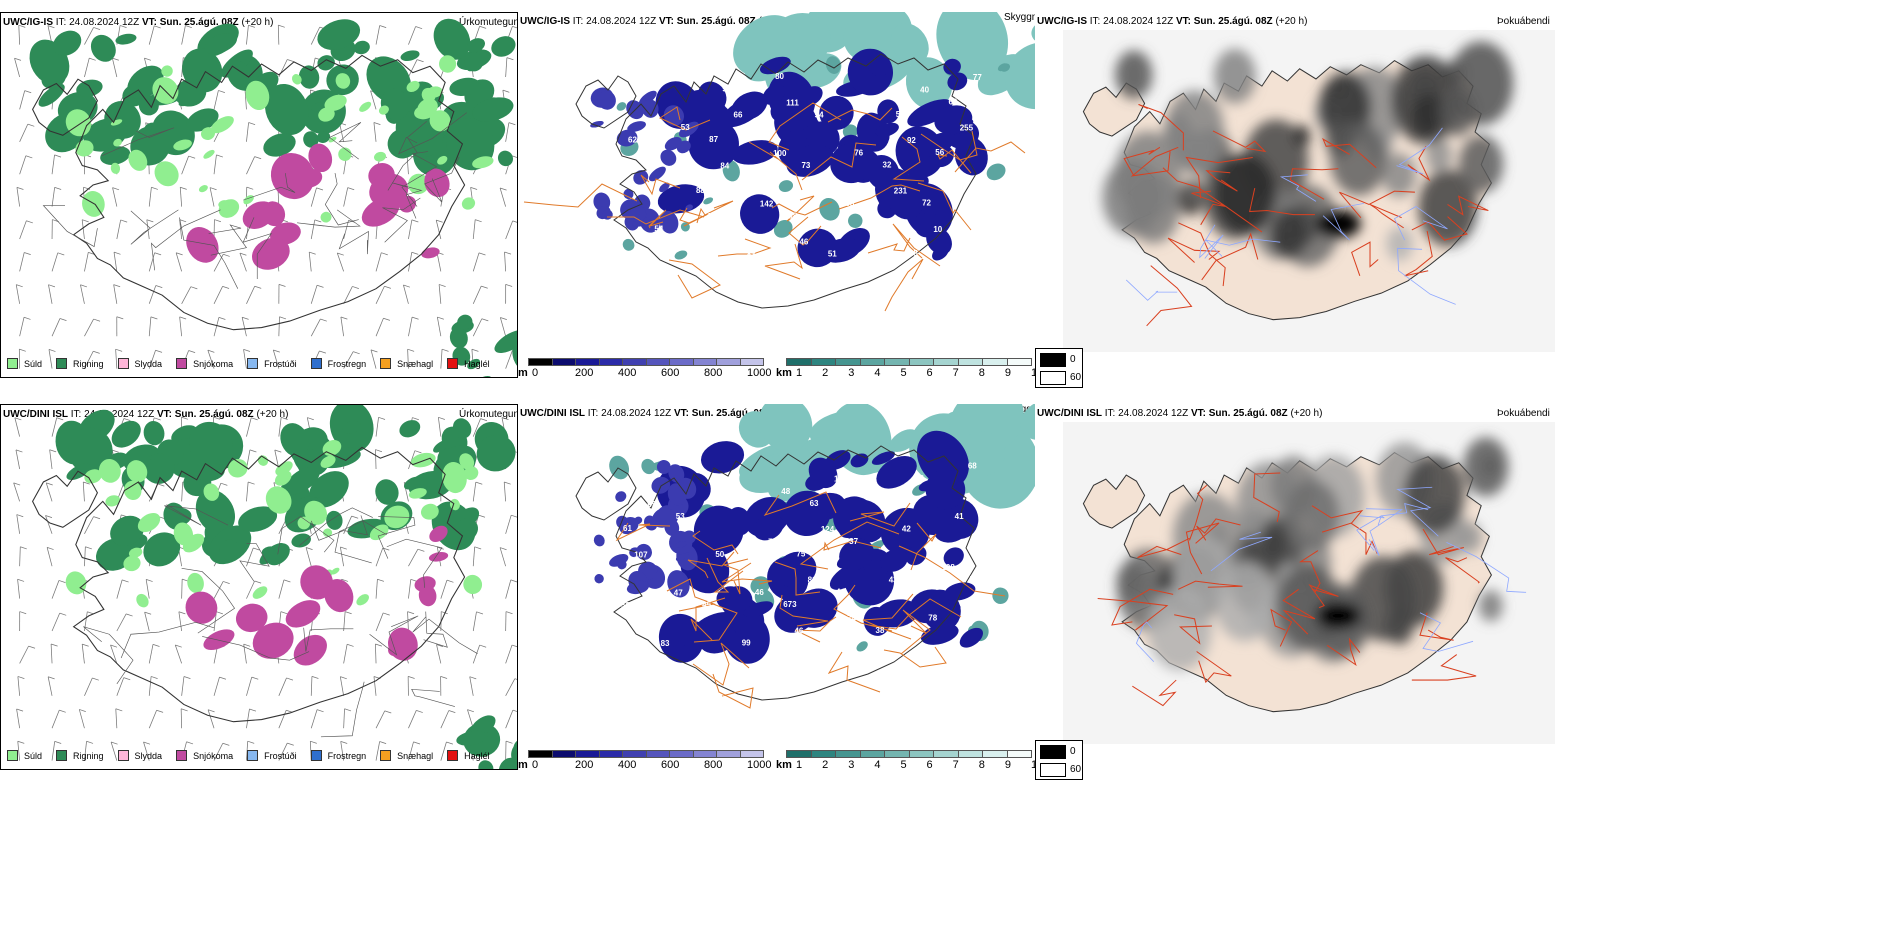 The width and height of the screenshot is (1900, 950). Describe the element at coordinates (911, 140) in the screenshot. I see `cloud-base-value: 92` at that location.